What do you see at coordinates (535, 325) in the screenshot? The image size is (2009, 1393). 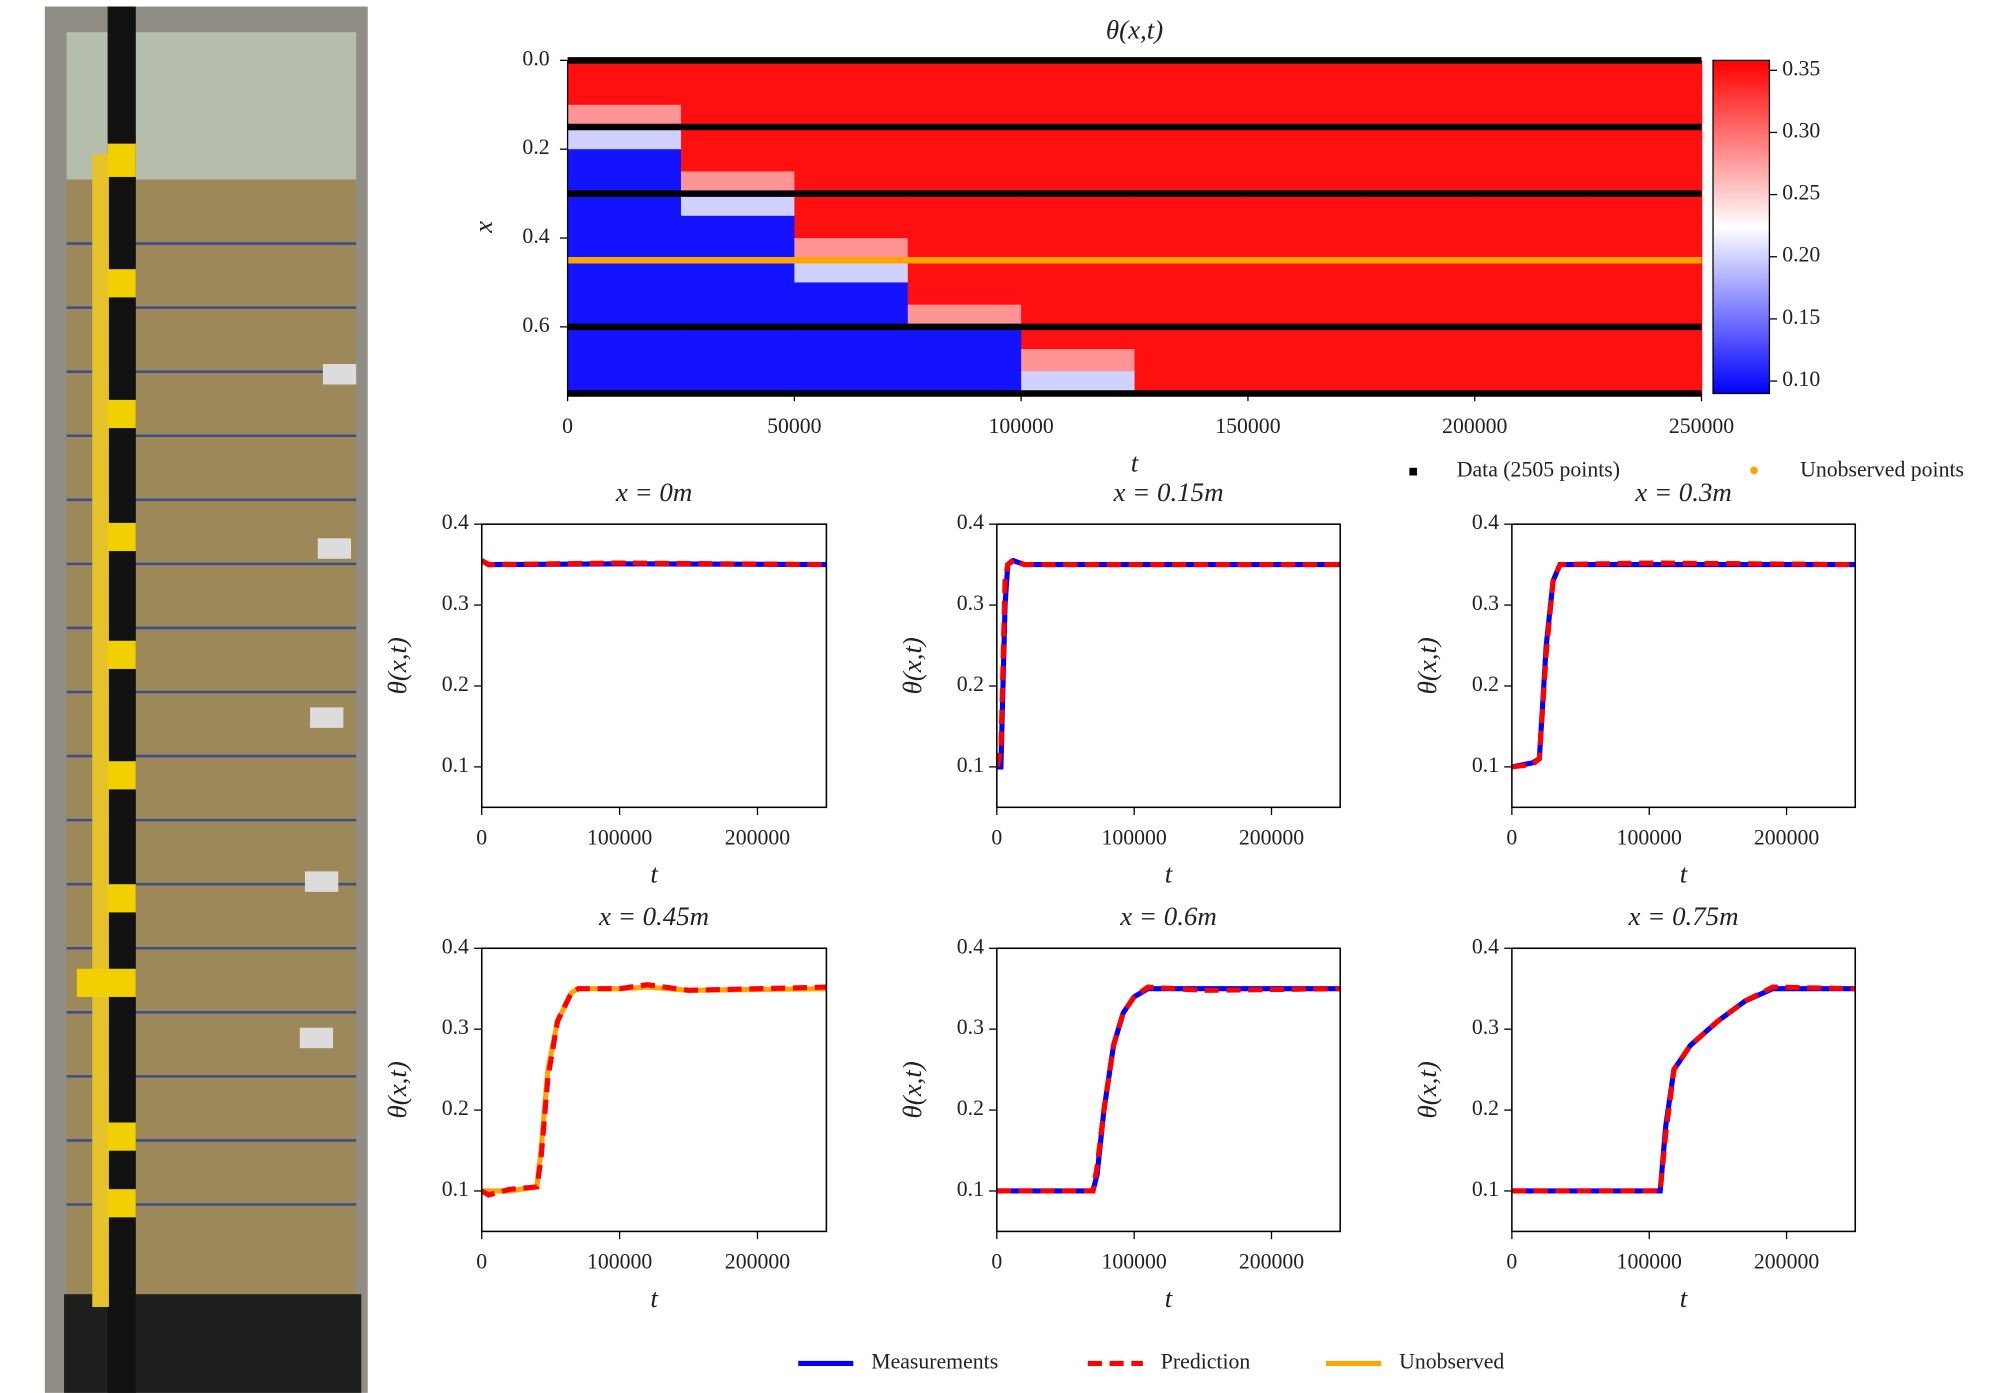 I see `y-tick-label: 0.6` at bounding box center [535, 325].